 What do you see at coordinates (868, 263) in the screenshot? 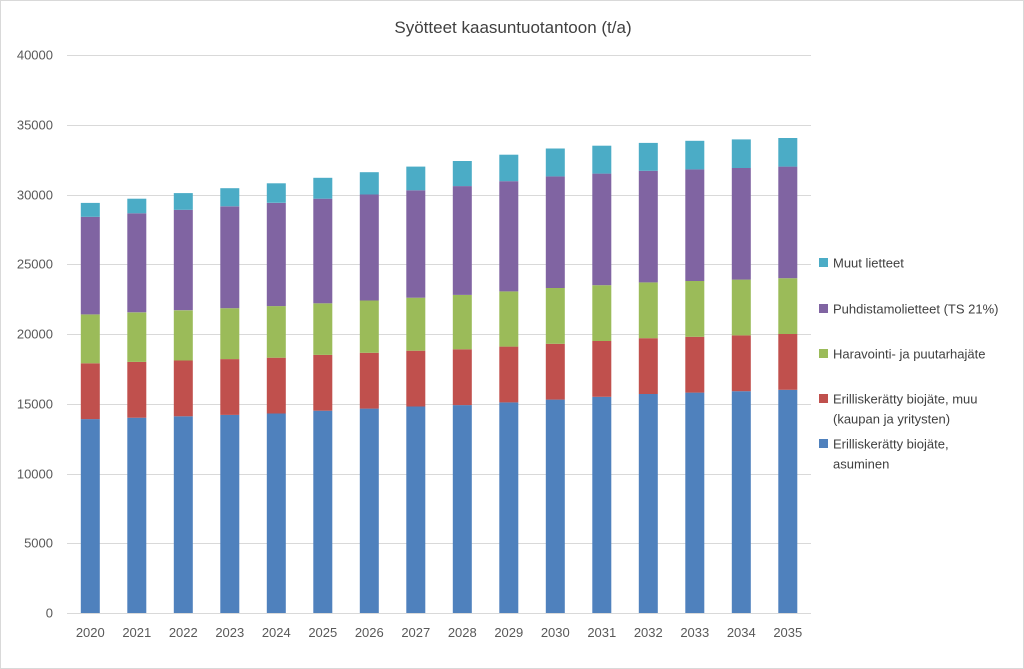
I see `legend-label: Muut lietteet` at bounding box center [868, 263].